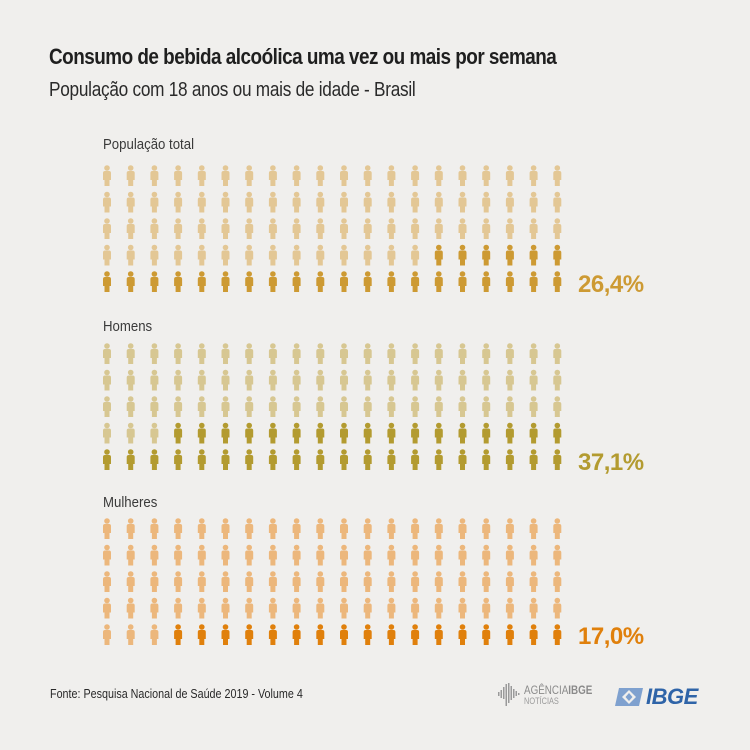  What do you see at coordinates (332, 406) in the screenshot?
I see `pictogram-grid-homens` at bounding box center [332, 406].